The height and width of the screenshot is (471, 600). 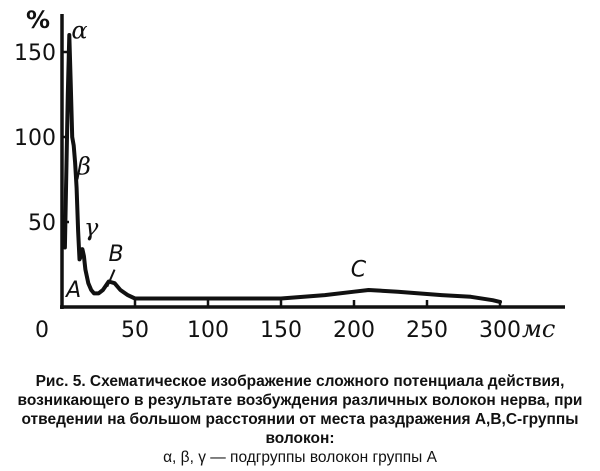 I want to click on annotation-label: C, so click(x=359, y=269).